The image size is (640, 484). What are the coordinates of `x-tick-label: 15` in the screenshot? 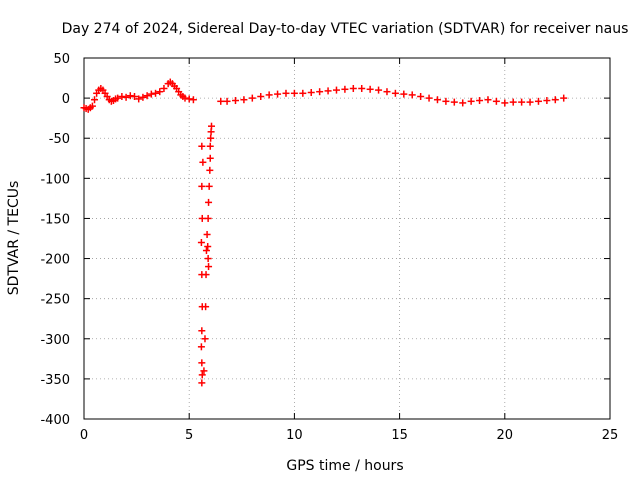 It's located at (399, 435).